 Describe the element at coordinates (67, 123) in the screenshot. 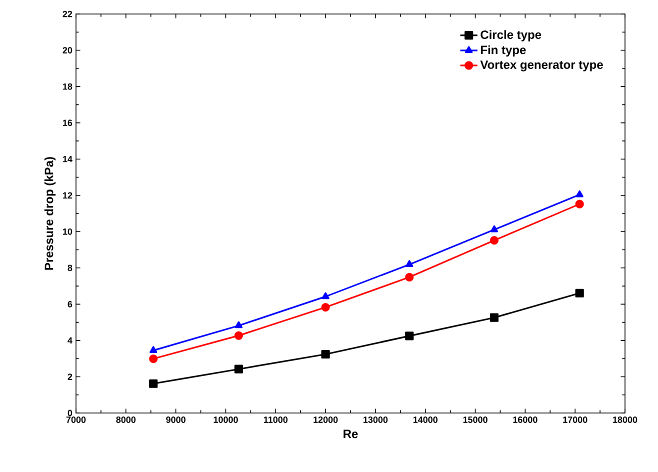

I see `y-tick-label: 16` at that location.